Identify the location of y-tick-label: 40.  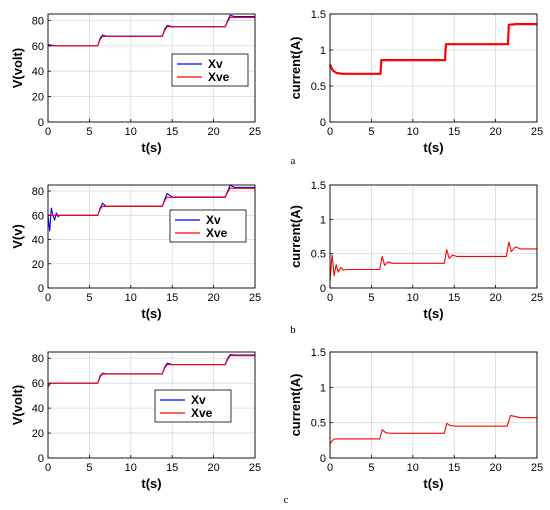
(38, 409).